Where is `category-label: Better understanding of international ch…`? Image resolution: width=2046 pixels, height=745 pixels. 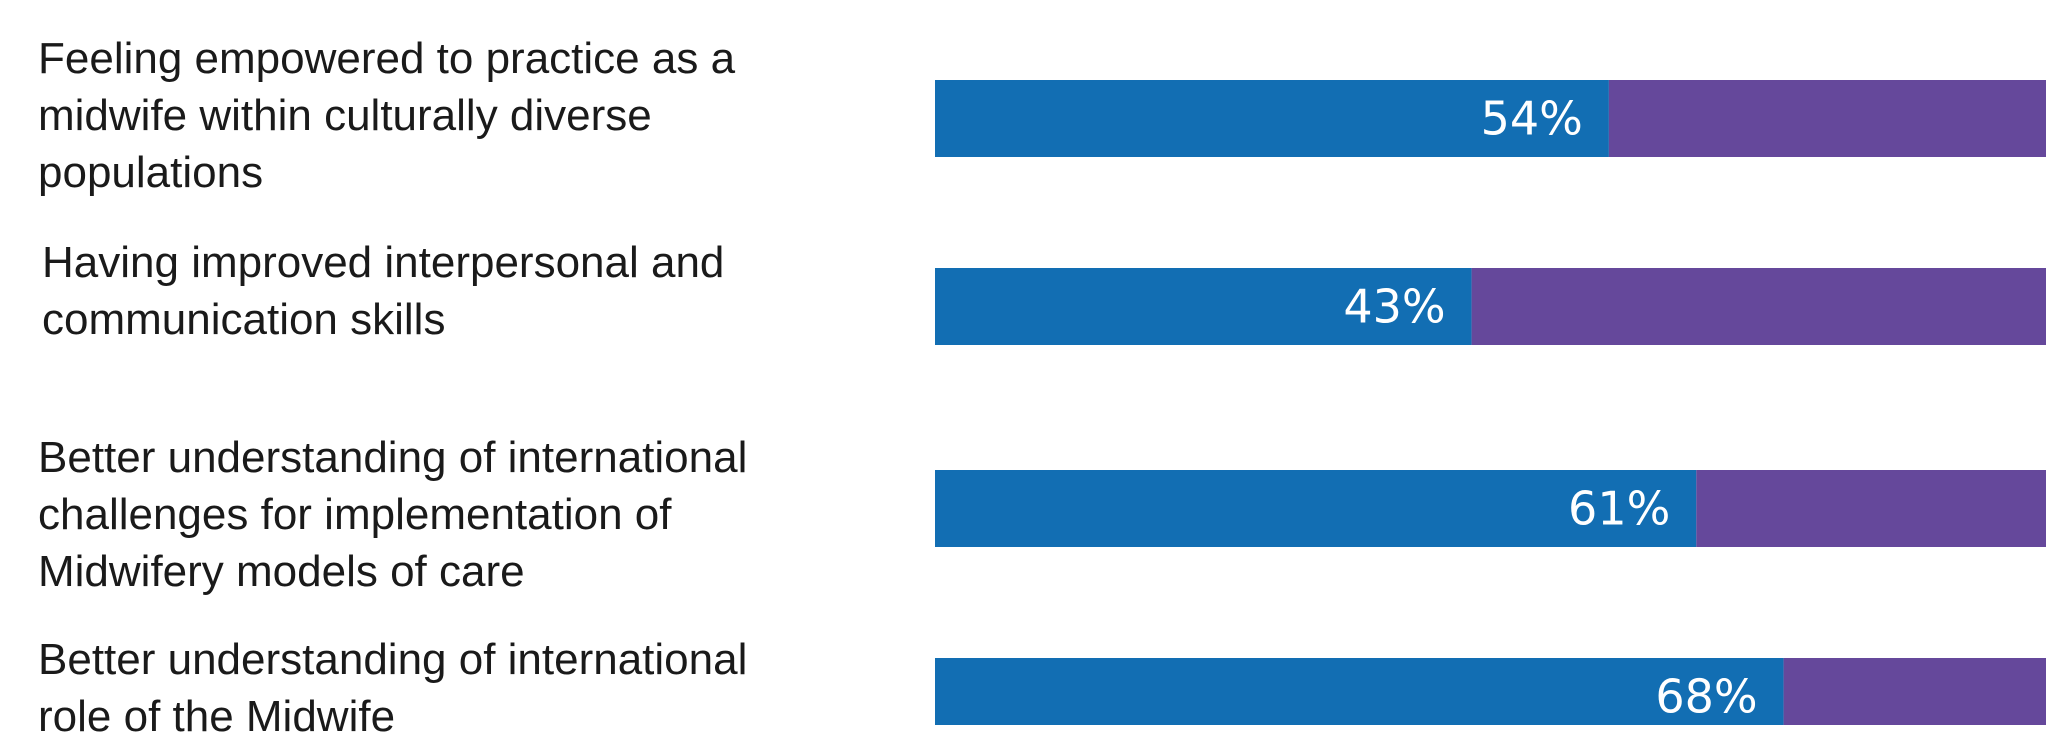 category-label: Better understanding of international ch… is located at coordinates (393, 514).